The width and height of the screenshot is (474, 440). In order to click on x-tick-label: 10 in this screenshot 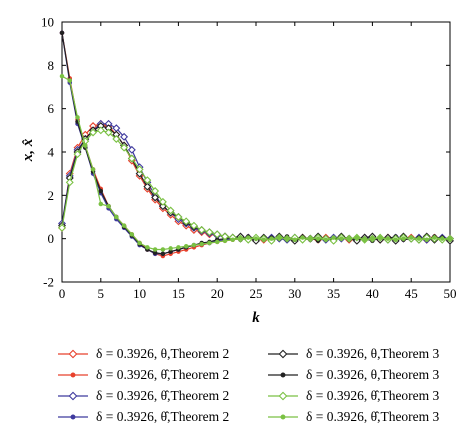, I will do `click(139, 293)`.